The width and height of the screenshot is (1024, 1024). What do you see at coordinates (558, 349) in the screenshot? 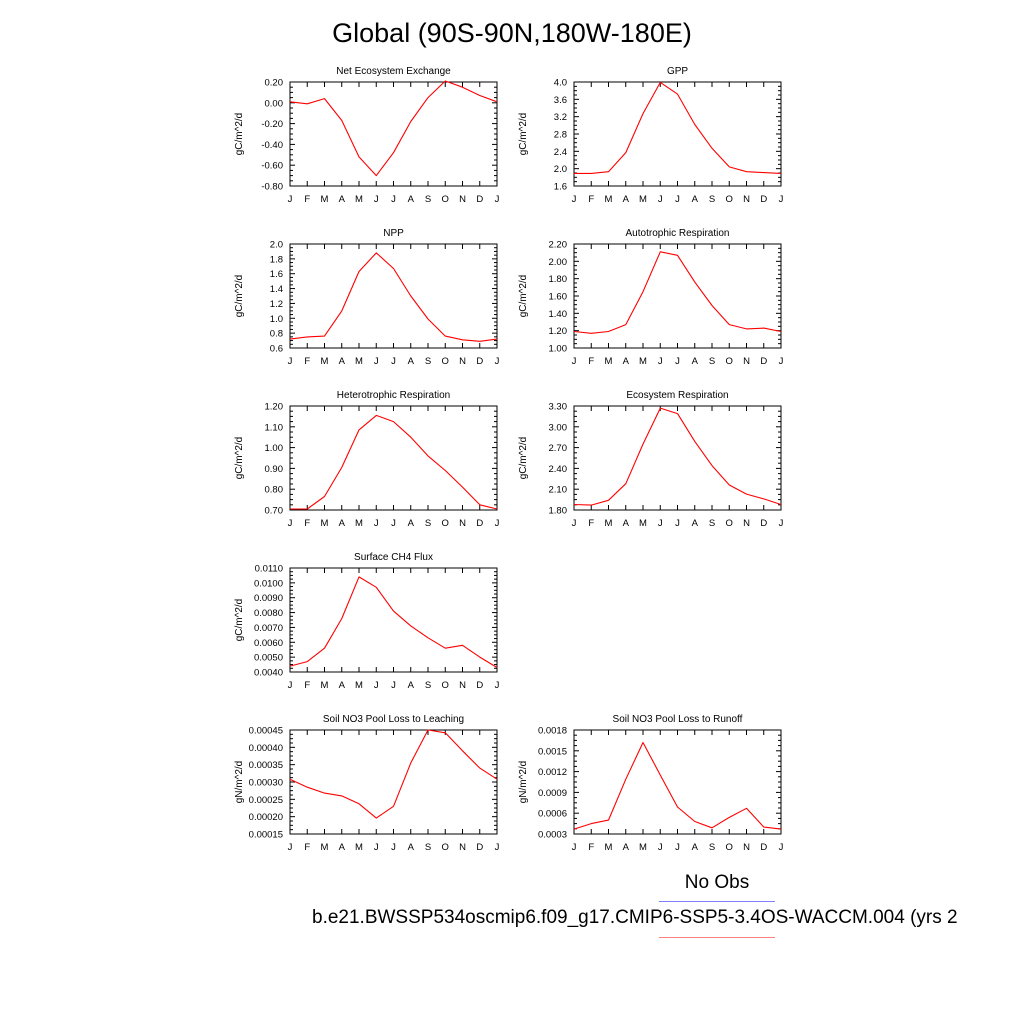
I see `y-tick-label: 1.00` at bounding box center [558, 349].